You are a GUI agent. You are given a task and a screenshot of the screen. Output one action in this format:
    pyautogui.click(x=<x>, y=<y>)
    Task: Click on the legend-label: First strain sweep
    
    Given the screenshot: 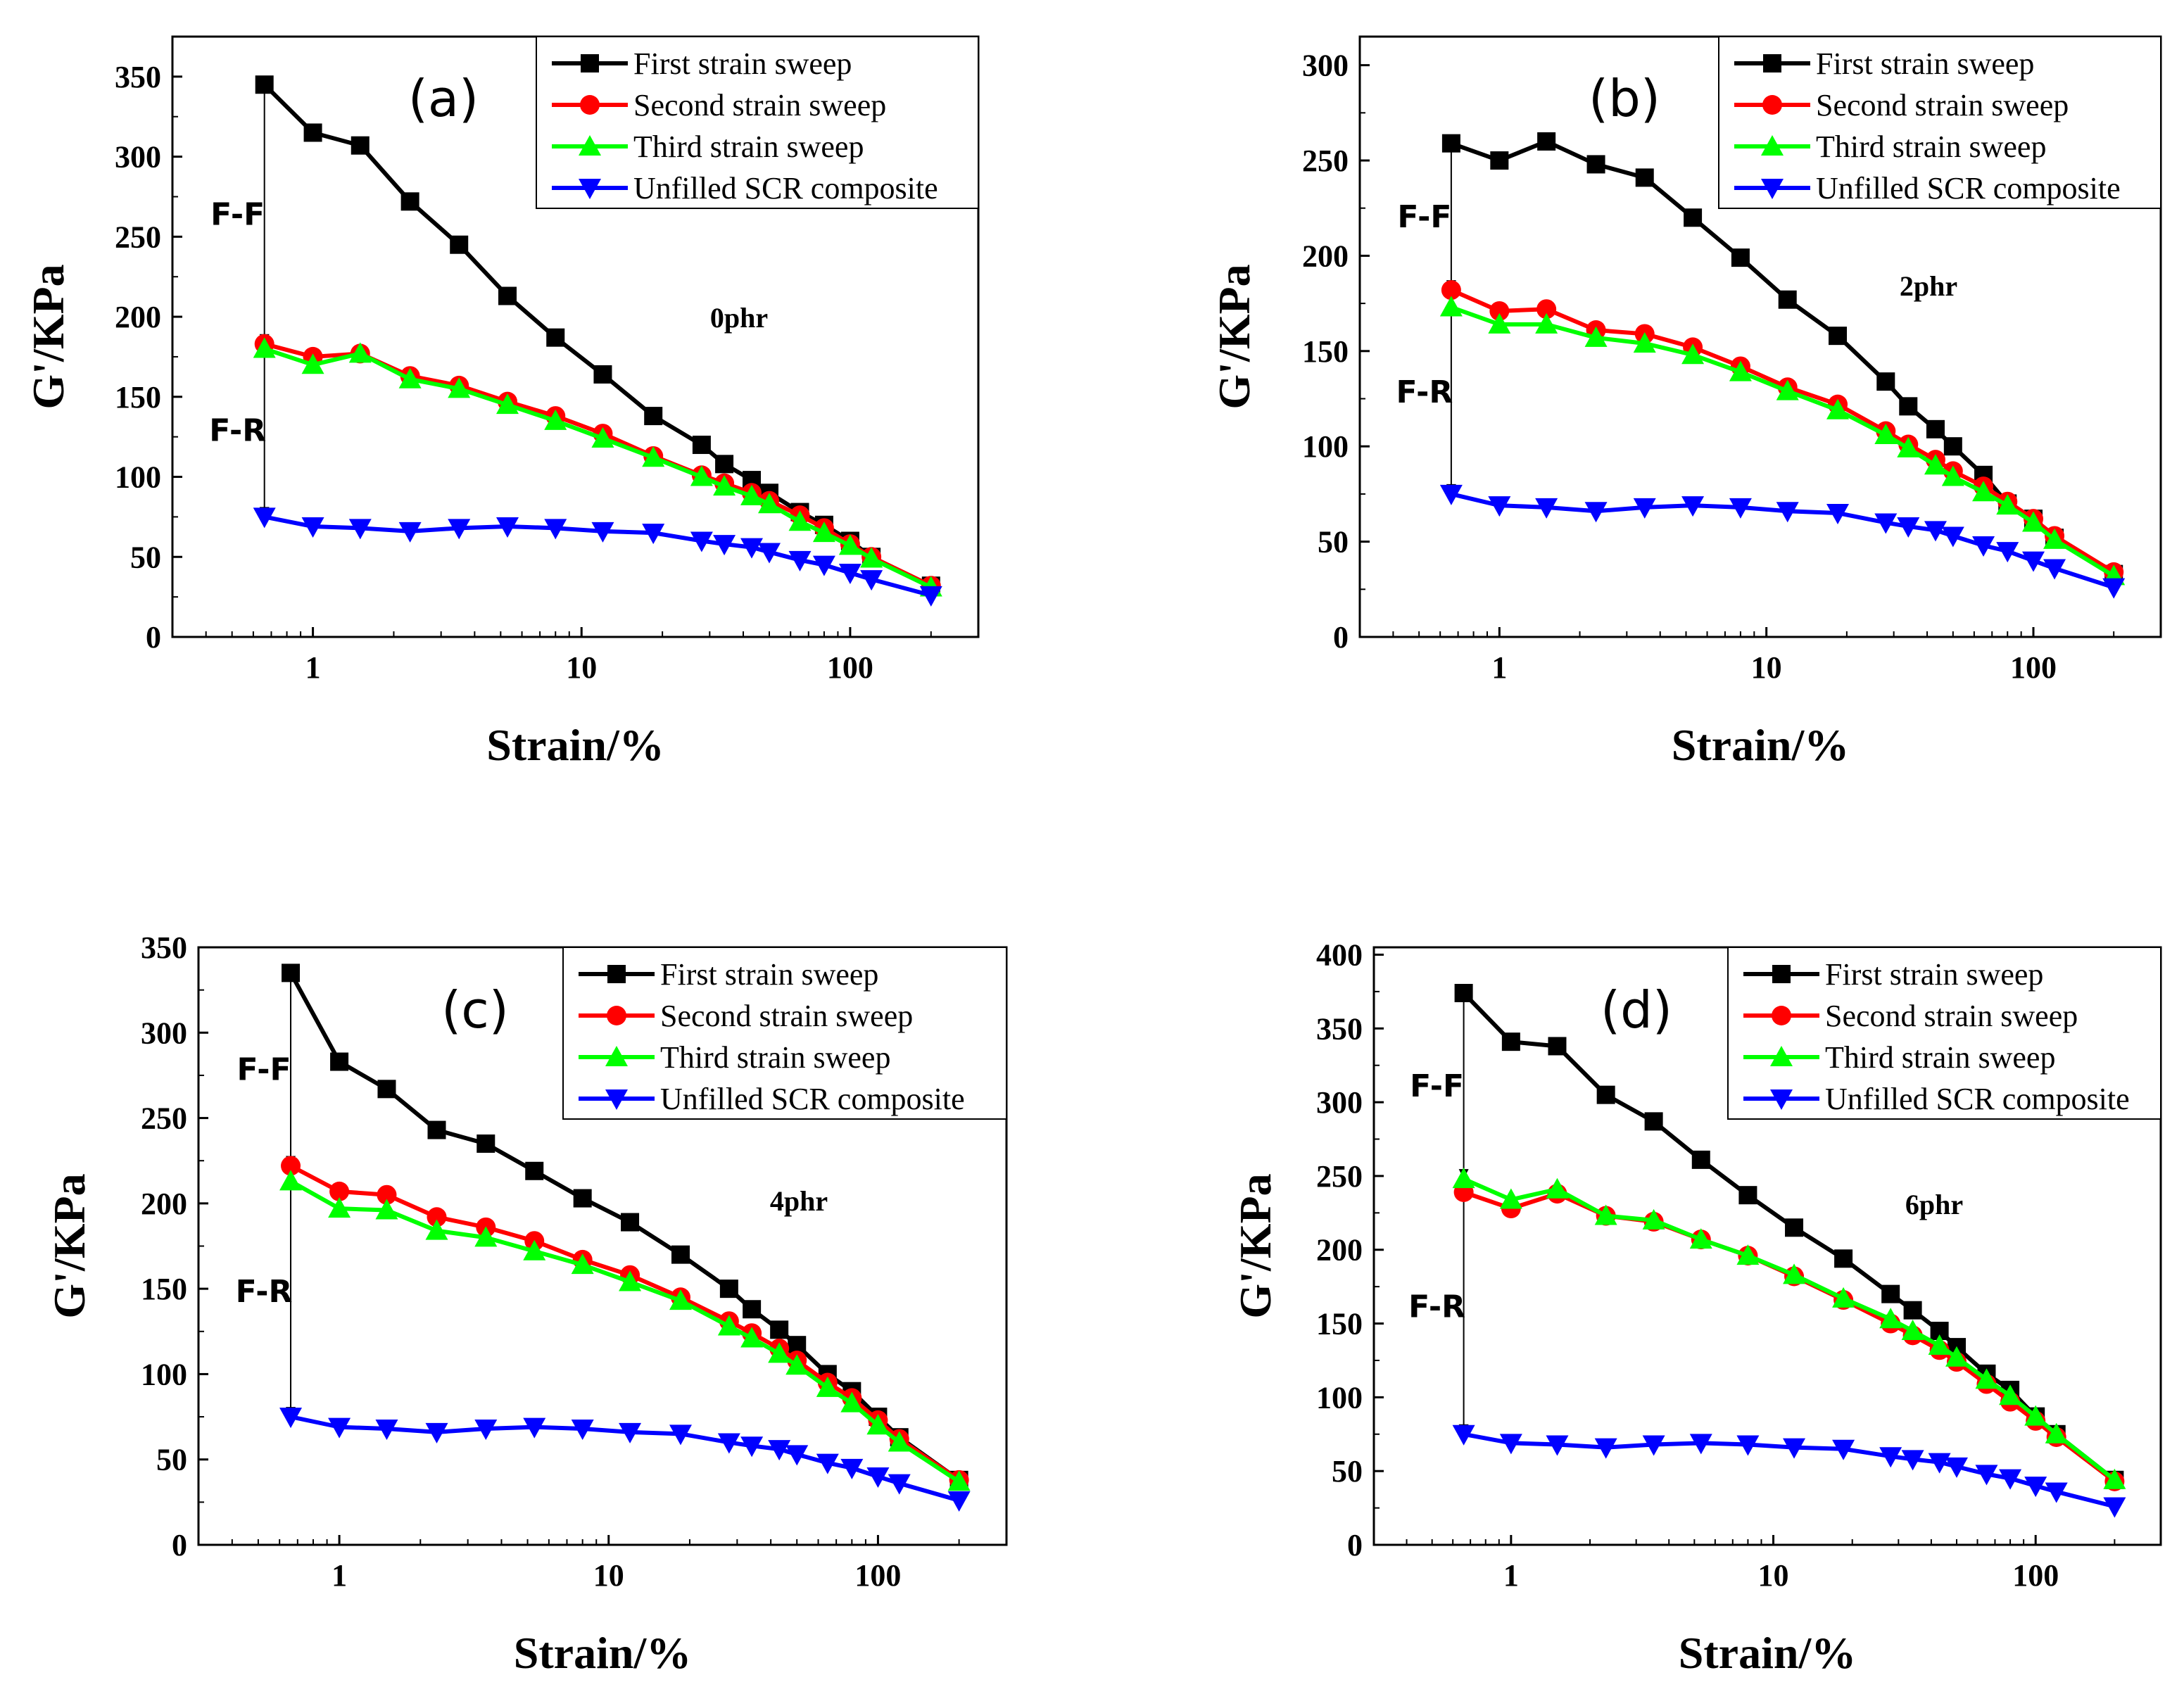 What is the action you would take?
    pyautogui.click(x=1925, y=63)
    